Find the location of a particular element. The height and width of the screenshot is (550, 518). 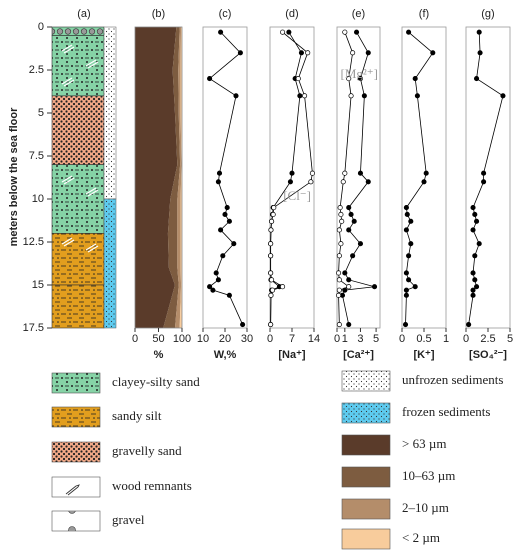

annotation: [Mg²⁺] is located at coordinates (359, 73).